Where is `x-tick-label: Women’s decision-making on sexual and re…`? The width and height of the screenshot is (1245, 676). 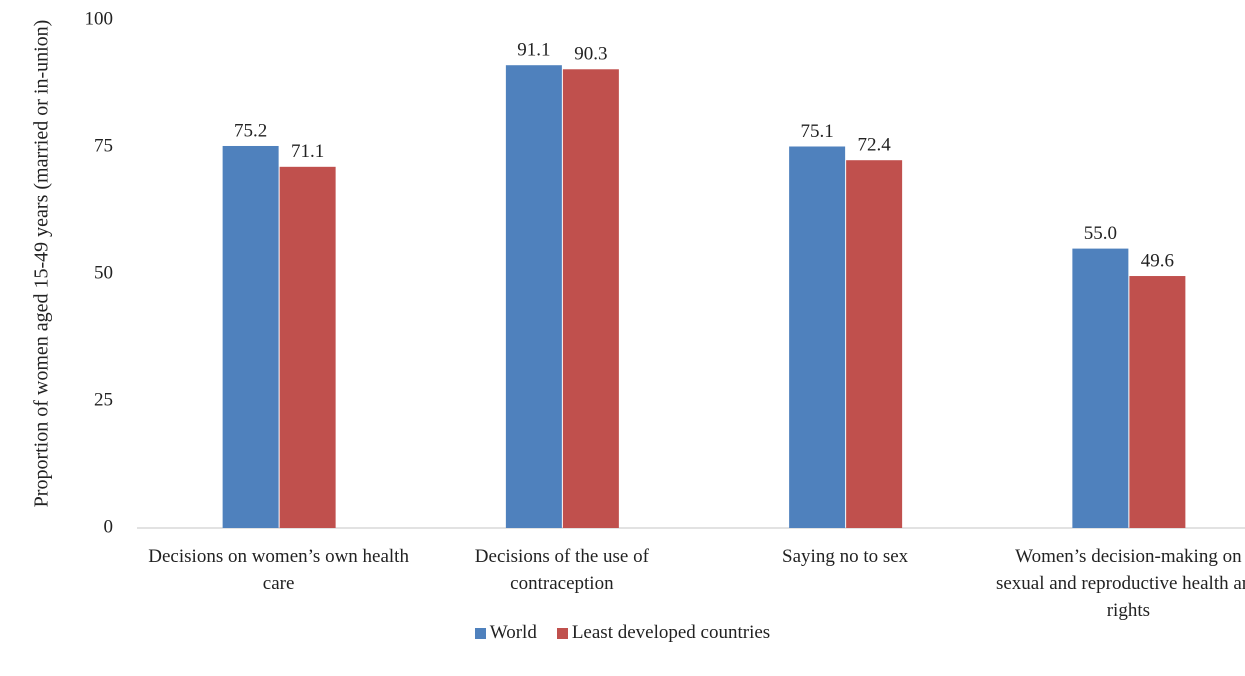 x-tick-label: Women’s decision-making on sexual and re… is located at coordinates (1120, 583).